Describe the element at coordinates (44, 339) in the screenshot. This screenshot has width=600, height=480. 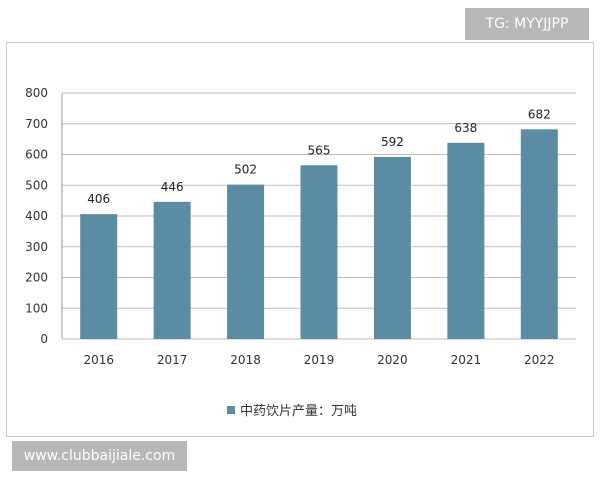
I see `y-tick-label: 0` at that location.